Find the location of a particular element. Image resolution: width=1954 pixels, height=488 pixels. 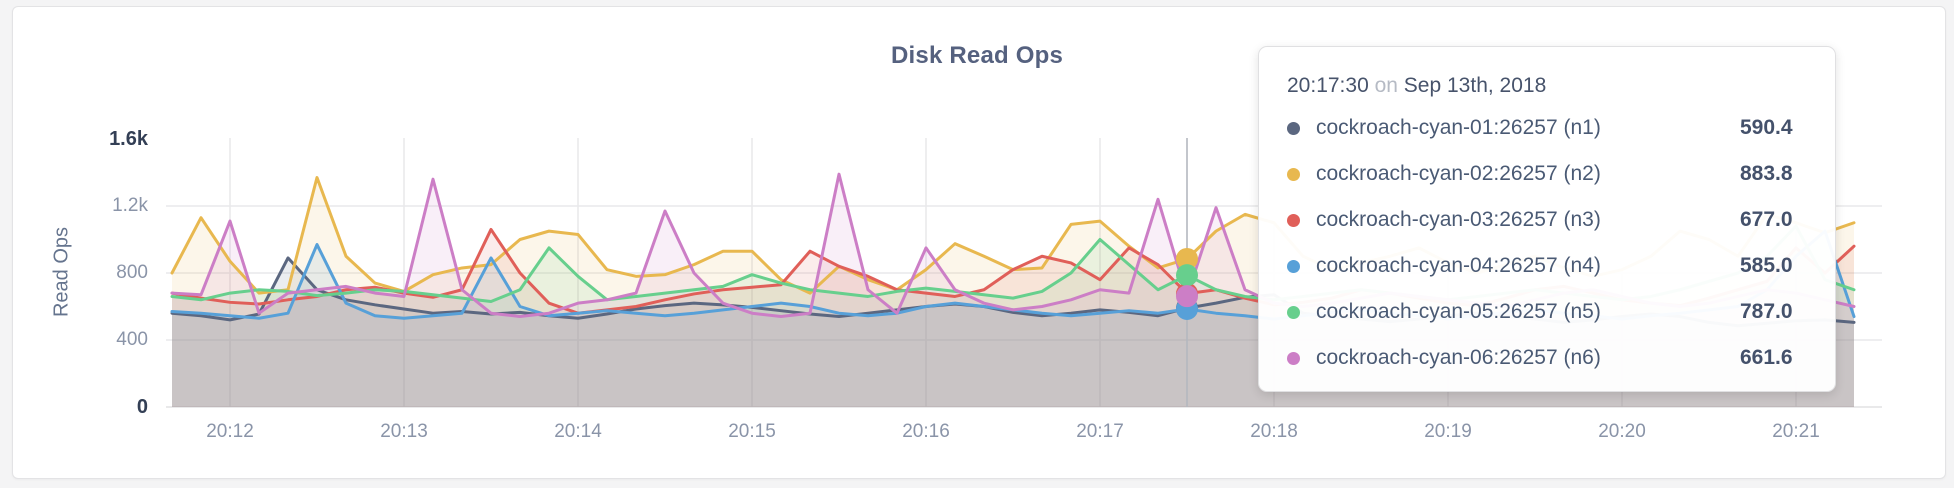

series-value: 661.6 is located at coordinates (1766, 357).